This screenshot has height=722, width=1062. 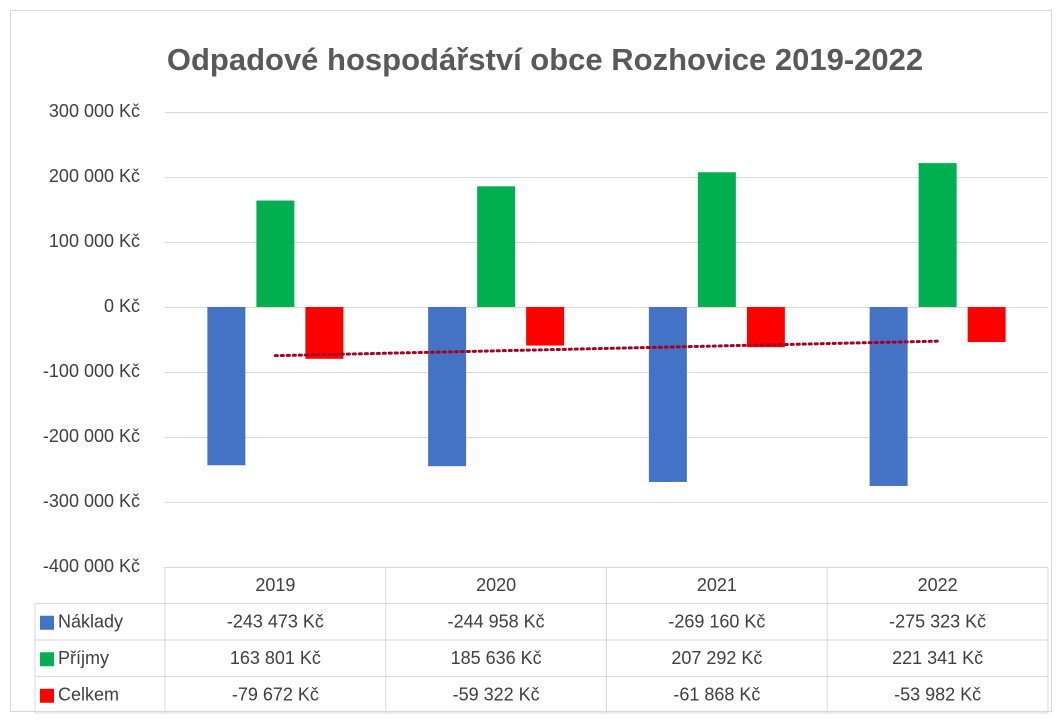 What do you see at coordinates (717, 585) in the screenshot?
I see `x-tick-label: 2021` at bounding box center [717, 585].